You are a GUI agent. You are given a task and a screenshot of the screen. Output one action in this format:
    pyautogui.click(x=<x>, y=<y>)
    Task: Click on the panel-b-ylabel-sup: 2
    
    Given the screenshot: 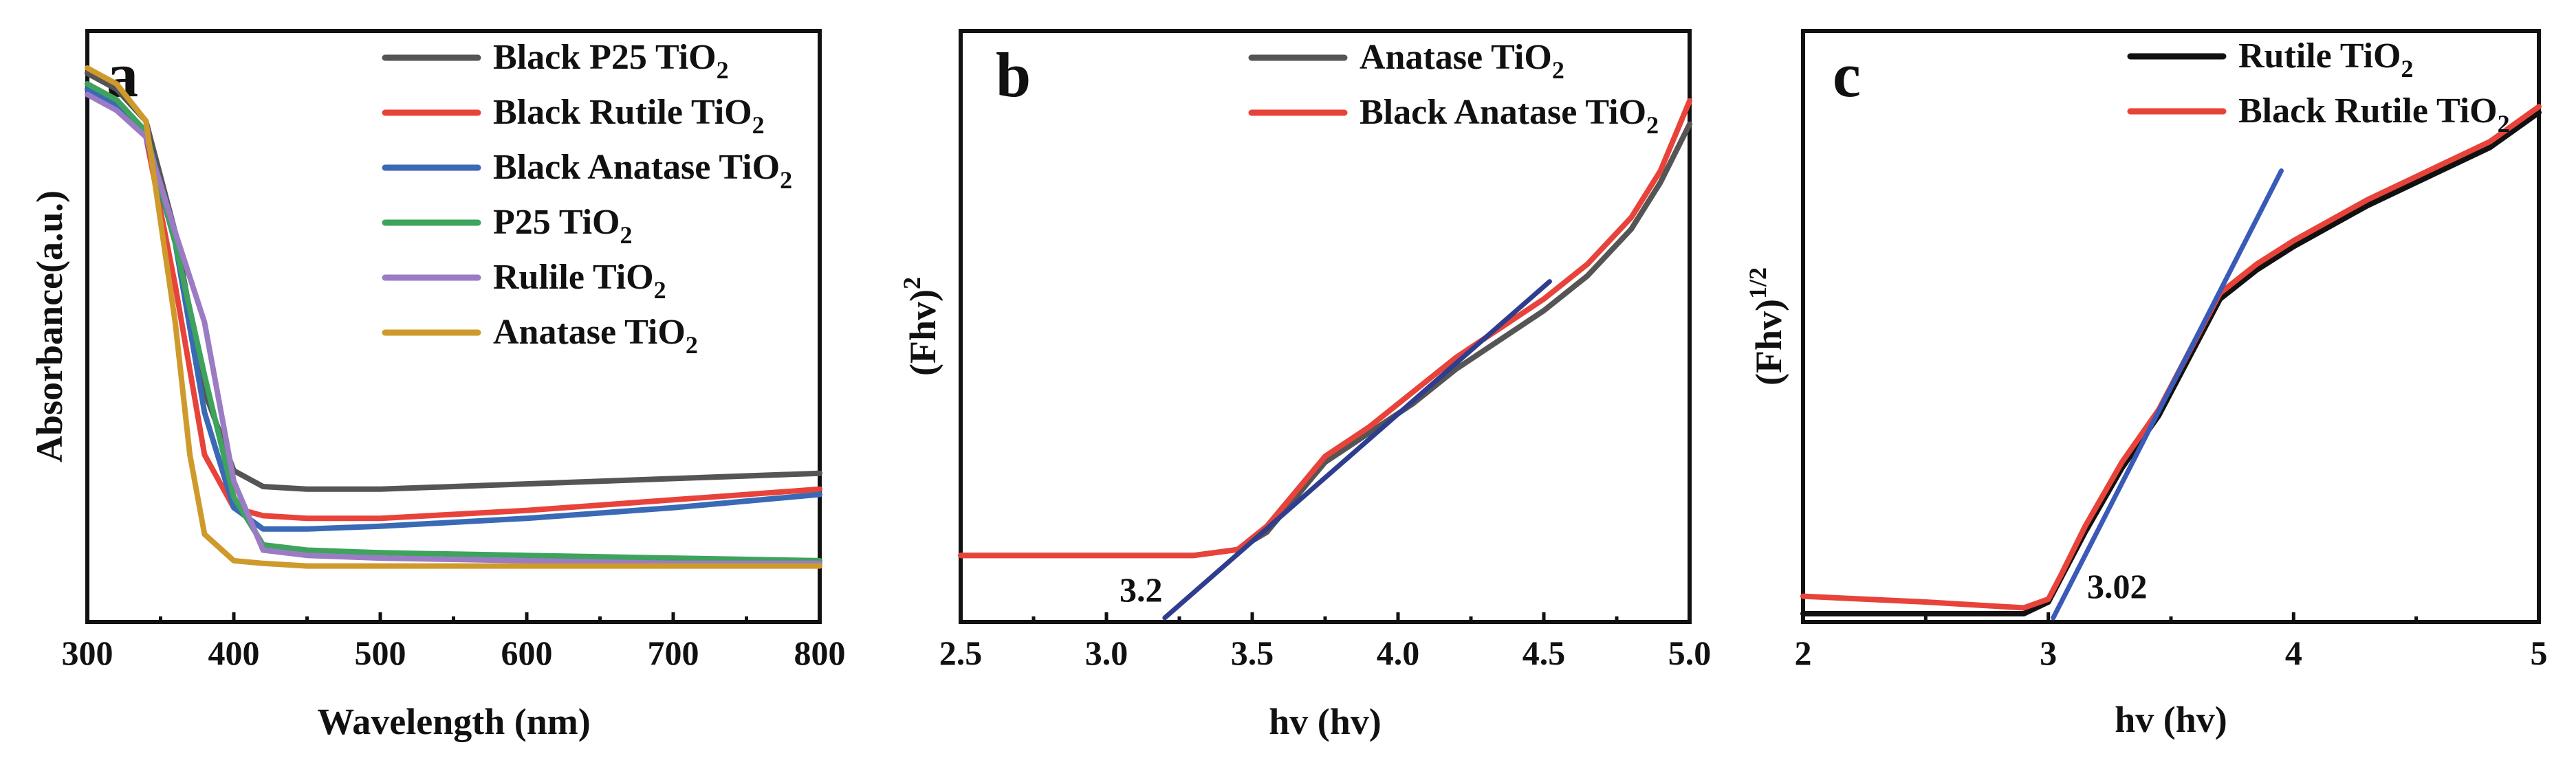 What is the action you would take?
    pyautogui.click(x=912, y=283)
    